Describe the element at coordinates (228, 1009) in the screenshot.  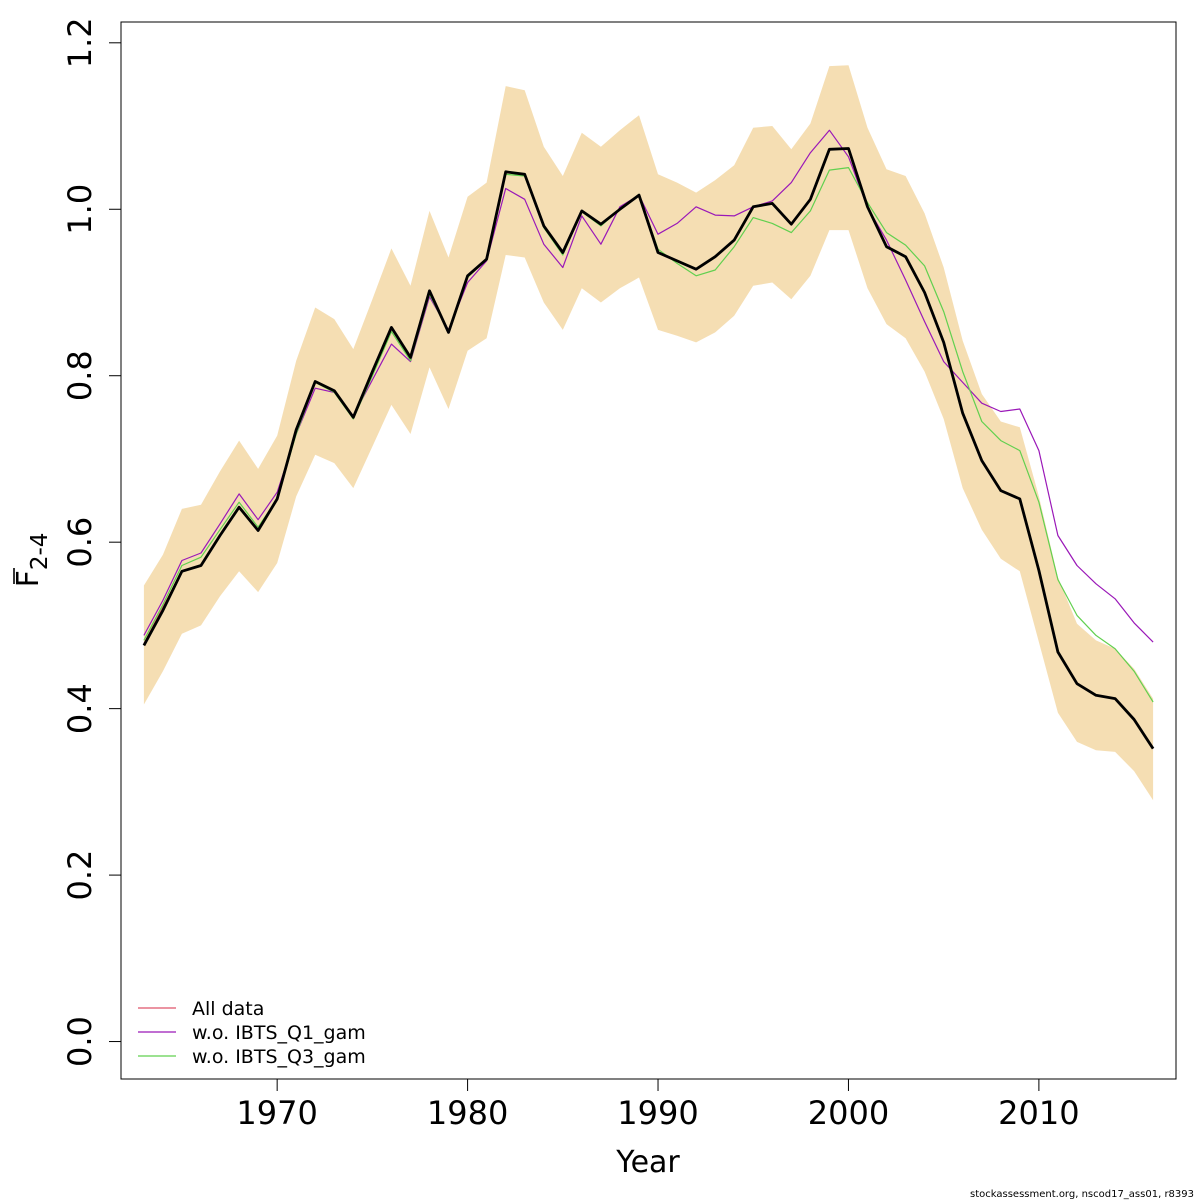
I see `legend-label: All data` at that location.